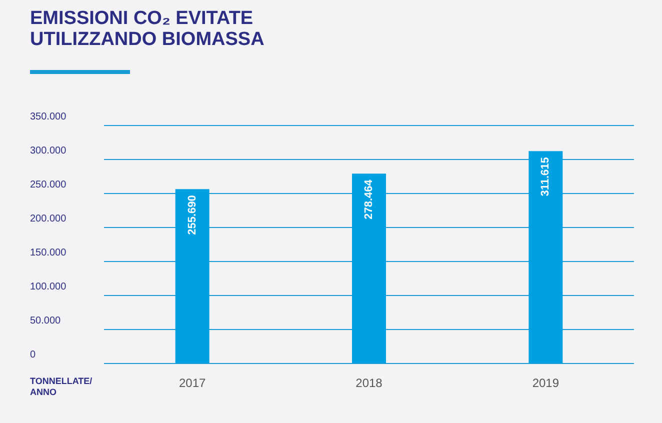  I want to click on data-label: 278.464, so click(369, 199).